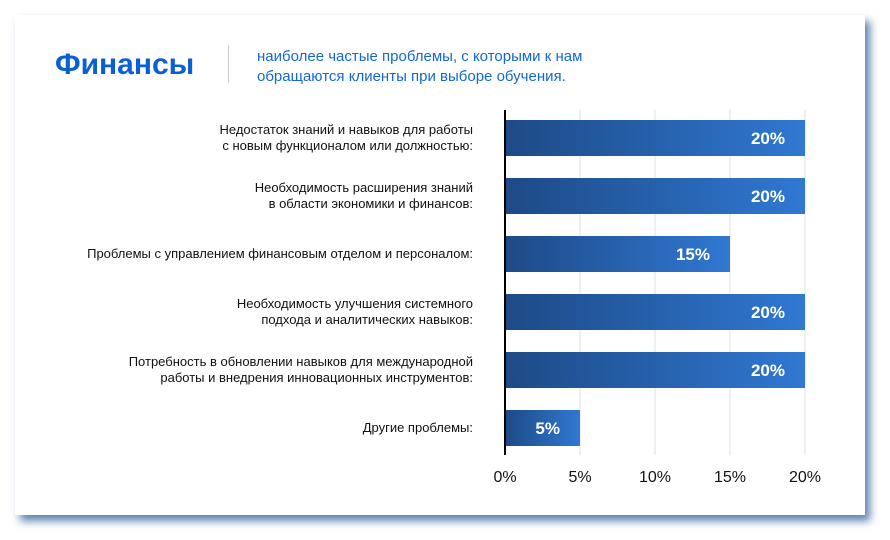  What do you see at coordinates (367, 319) in the screenshot?
I see `category-label: подхода и аналитических навыков:` at bounding box center [367, 319].